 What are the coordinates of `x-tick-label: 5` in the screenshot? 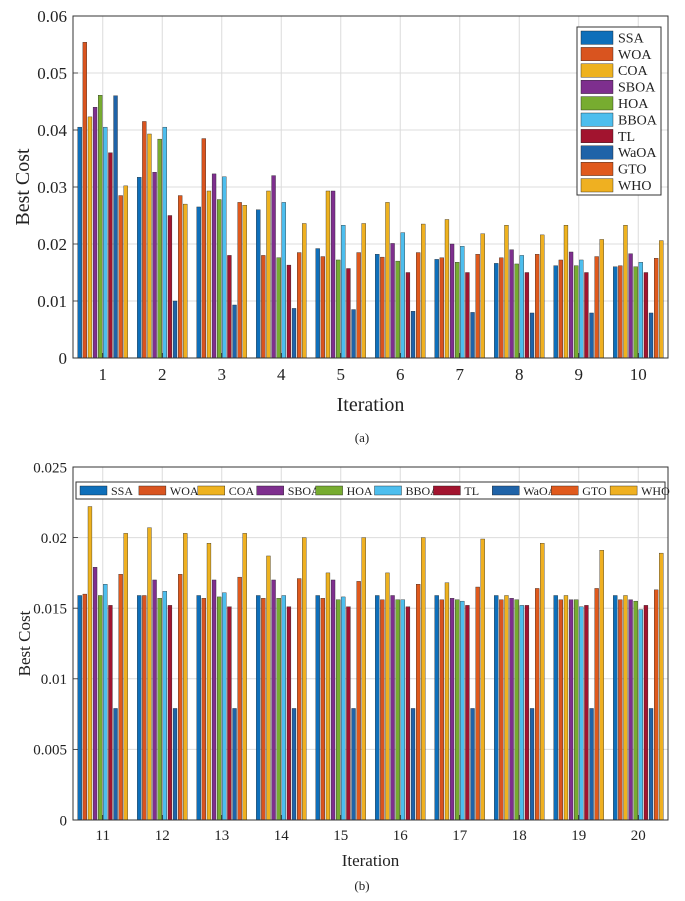 It's located at (341, 374).